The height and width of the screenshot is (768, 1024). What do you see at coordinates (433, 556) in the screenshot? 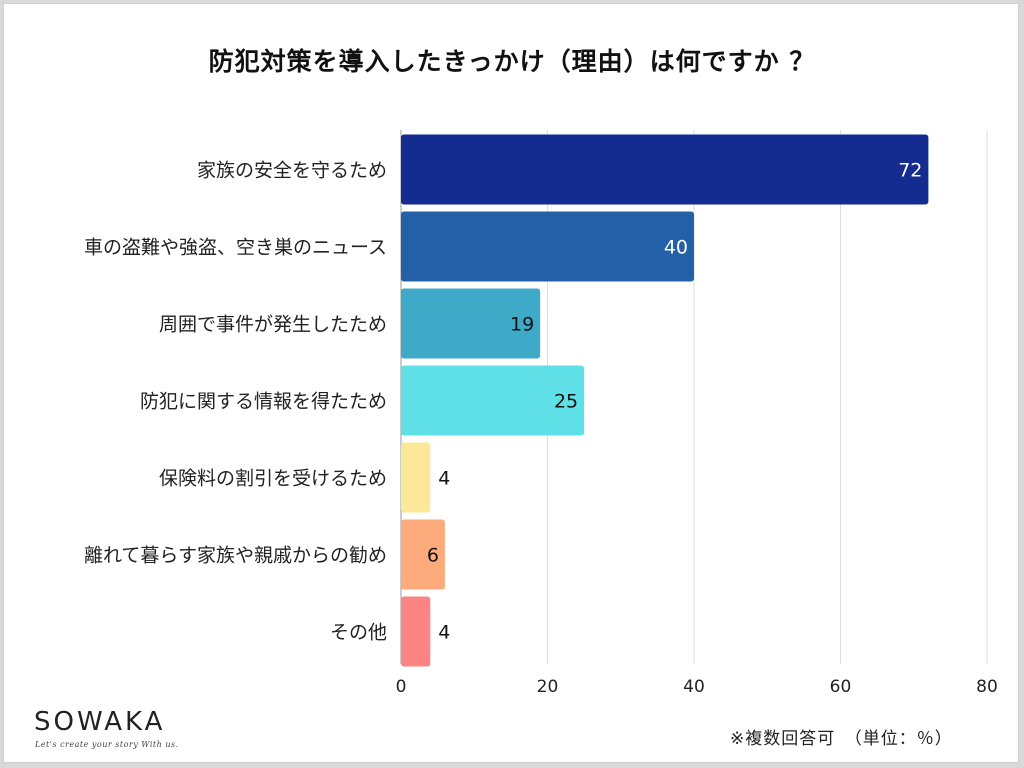
I see `value-label: 6` at bounding box center [433, 556].